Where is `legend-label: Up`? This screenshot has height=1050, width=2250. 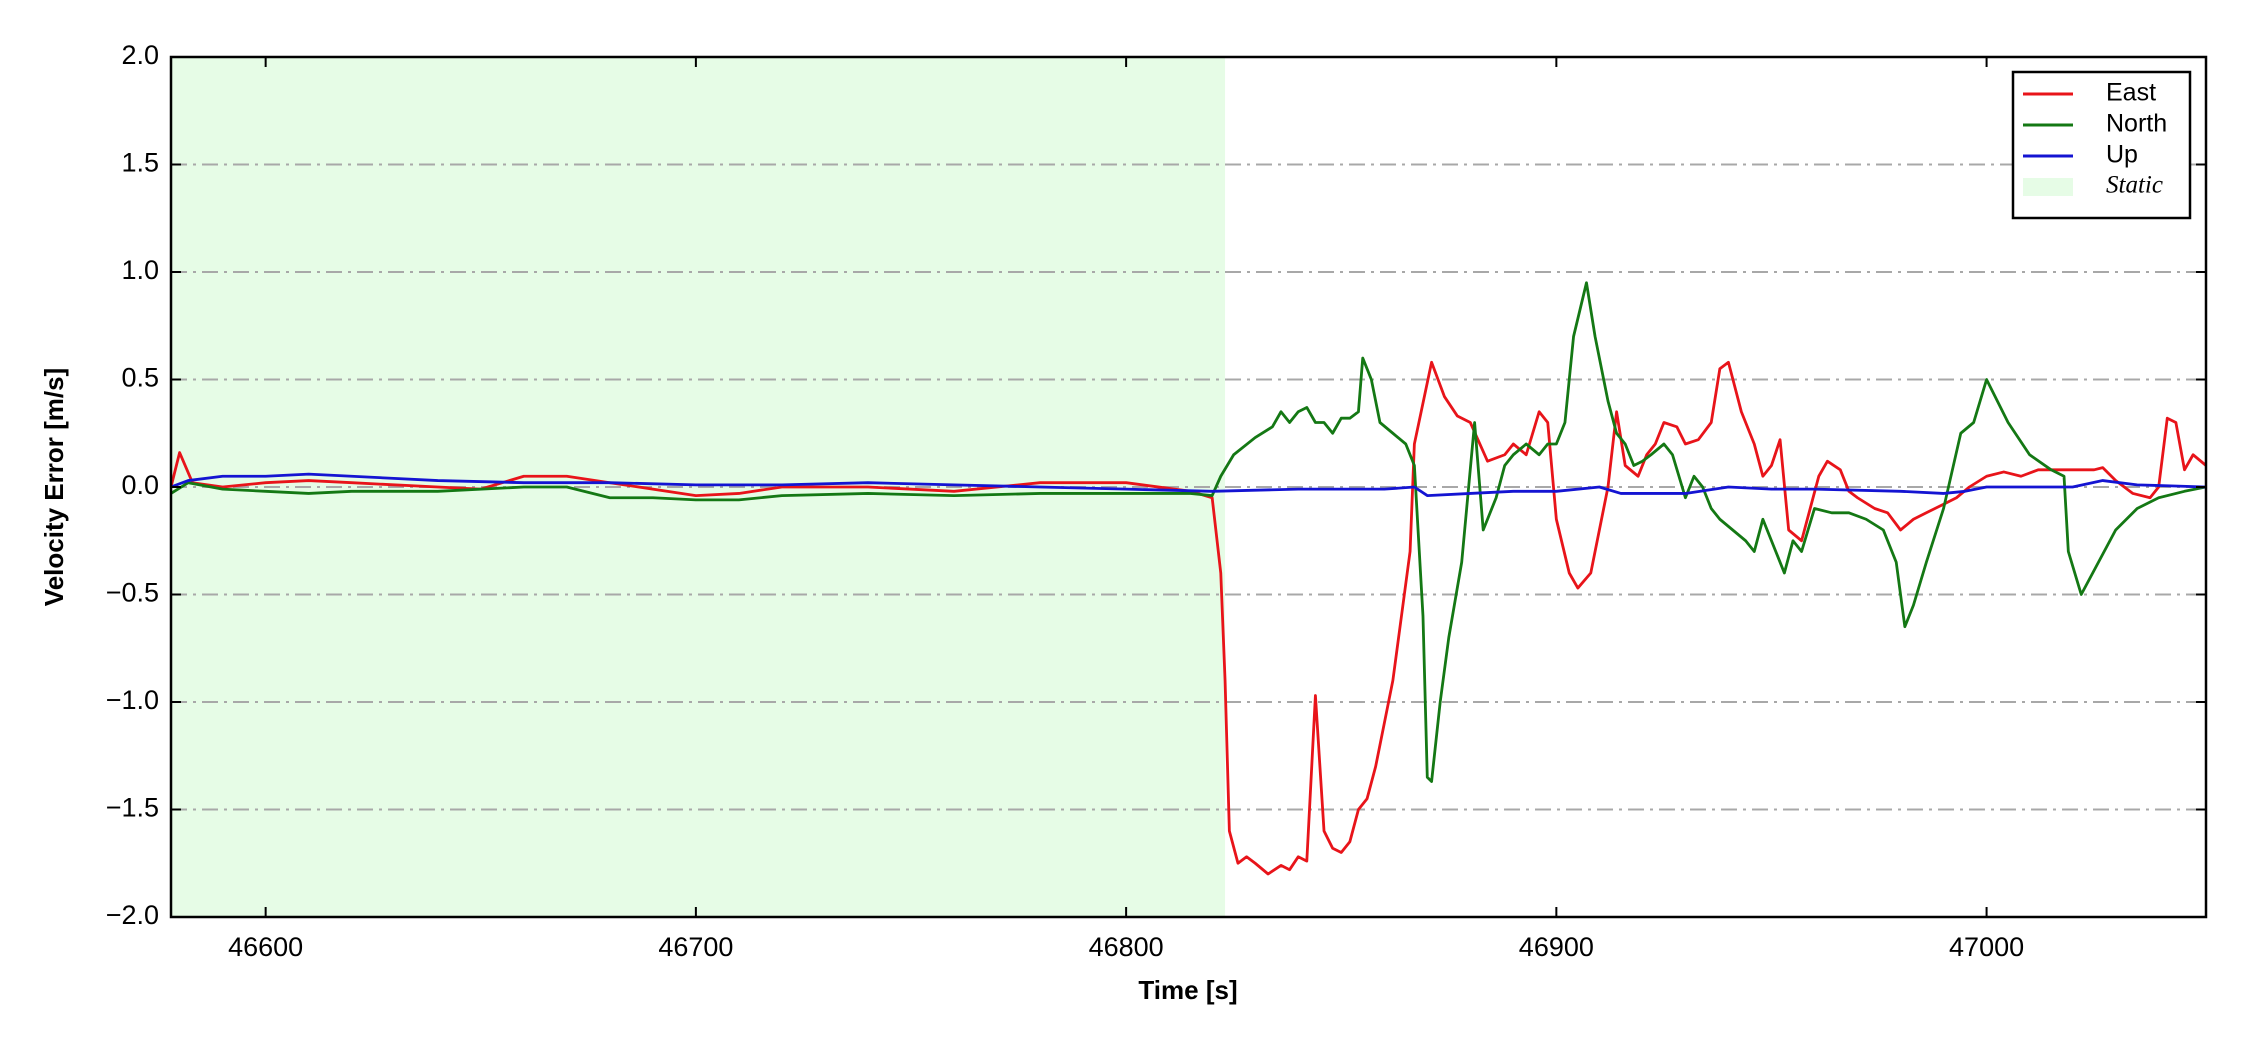 legend-label: Up is located at coordinates (2122, 155).